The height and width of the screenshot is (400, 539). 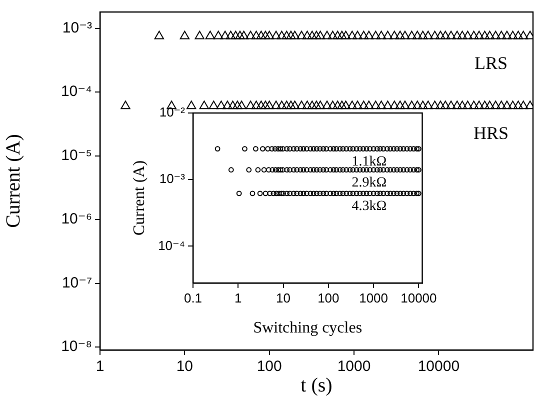 What do you see at coordinates (77, 283) in the screenshot?
I see `y-tick-label: 10⁻⁷` at bounding box center [77, 283].